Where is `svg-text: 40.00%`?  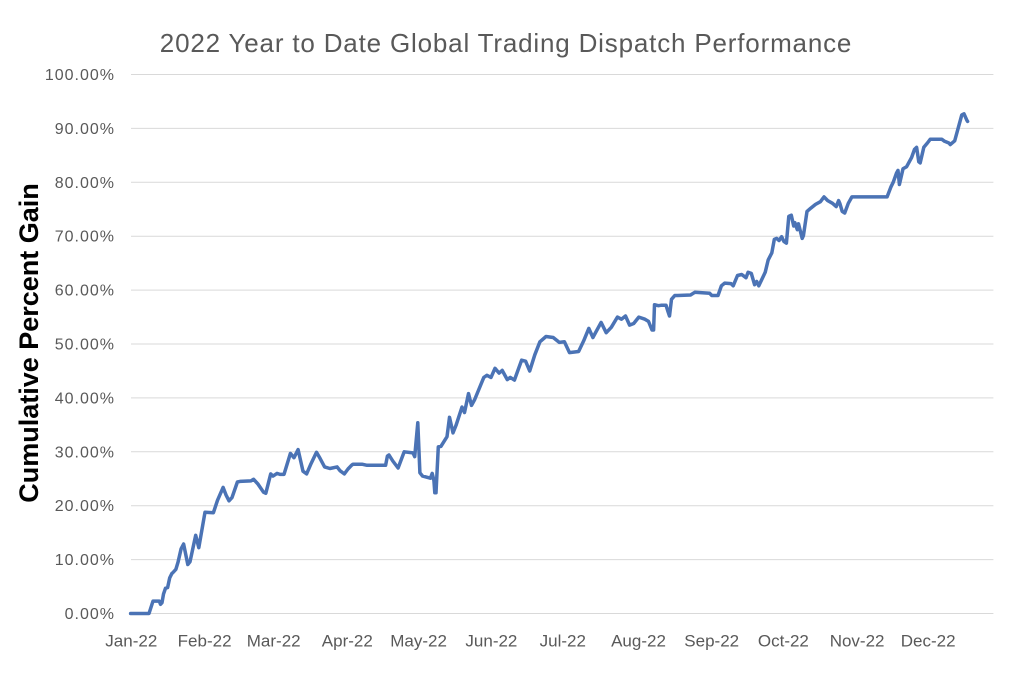
svg-text: 40.00% is located at coordinates (85, 398).